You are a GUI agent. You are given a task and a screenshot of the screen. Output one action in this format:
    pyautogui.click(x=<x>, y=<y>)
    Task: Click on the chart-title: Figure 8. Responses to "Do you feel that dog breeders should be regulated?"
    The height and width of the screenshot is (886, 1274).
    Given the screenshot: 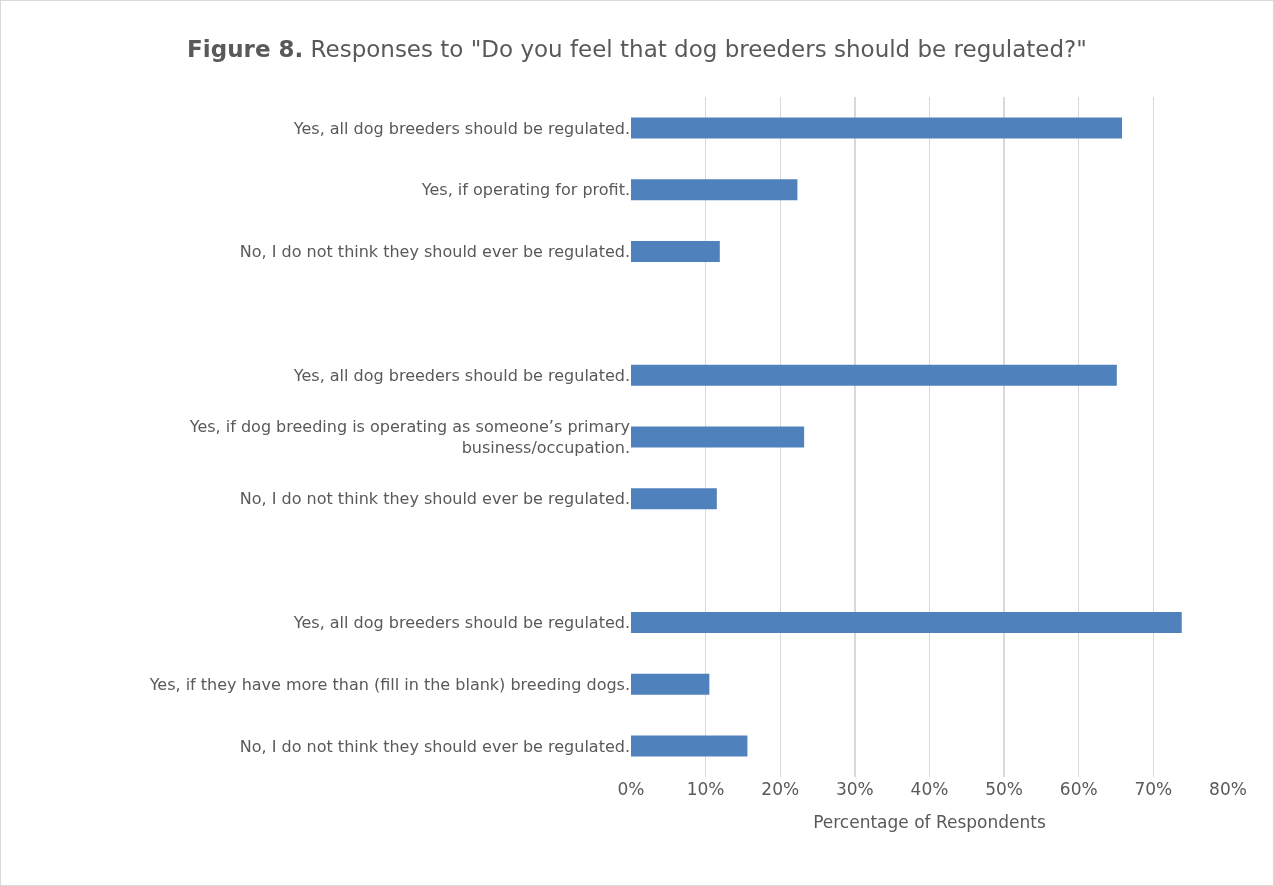 What is the action you would take?
    pyautogui.click(x=637, y=48)
    